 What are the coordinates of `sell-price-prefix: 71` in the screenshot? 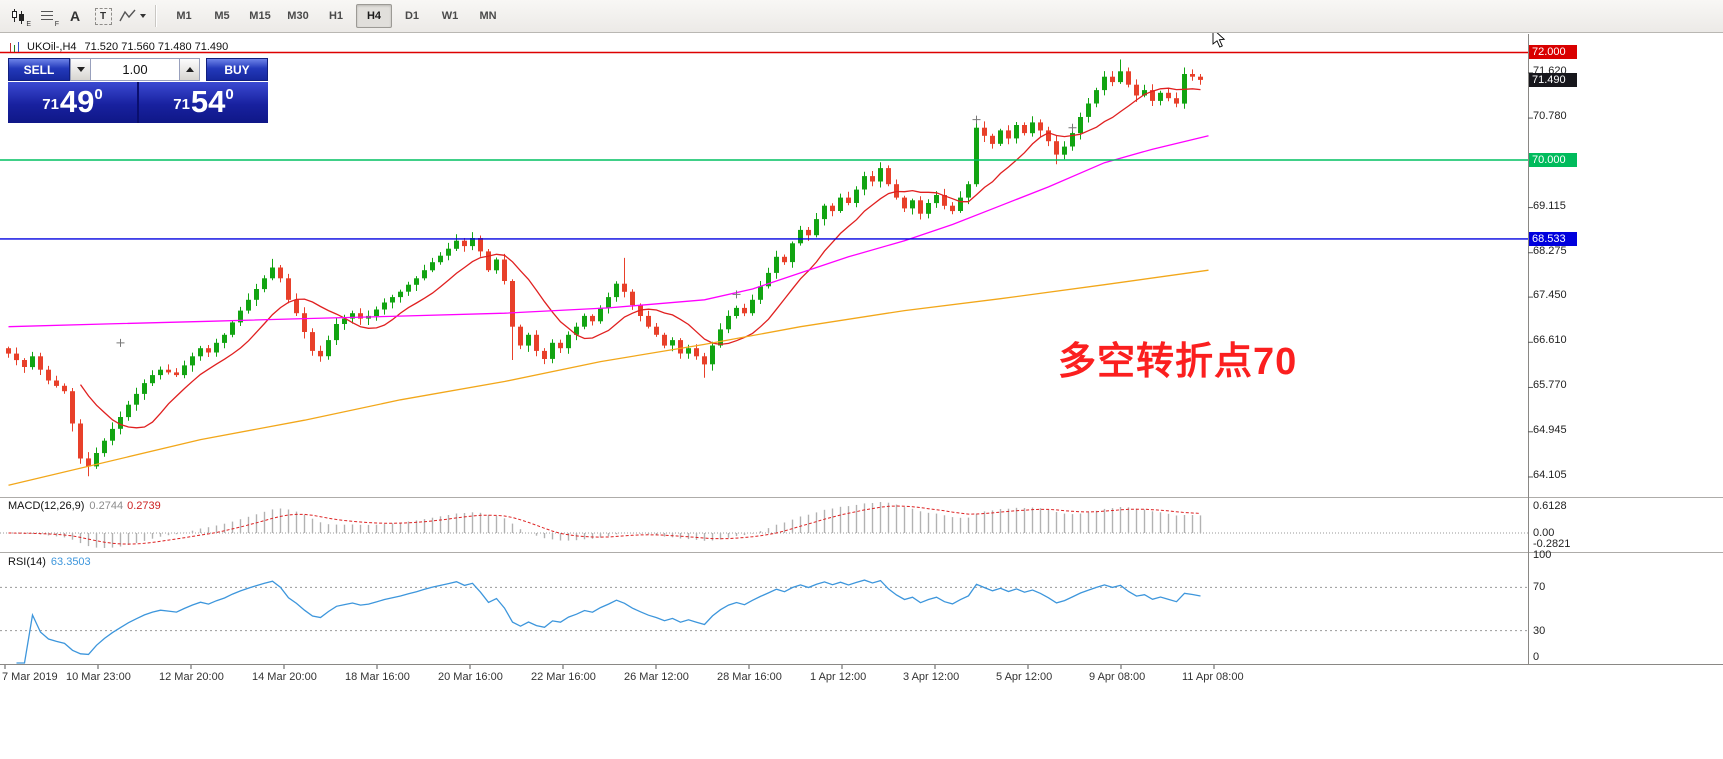 It's located at (50, 104).